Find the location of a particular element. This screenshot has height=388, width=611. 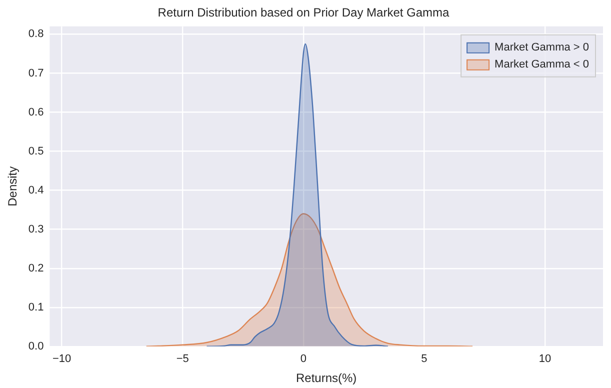

y-tick-label: 0.4 is located at coordinates (36, 190).